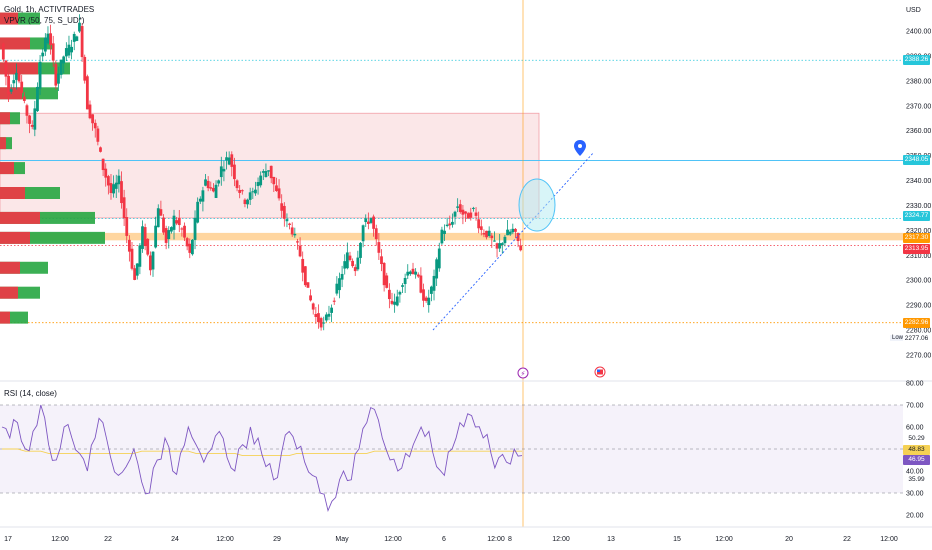  Describe the element at coordinates (918, 131) in the screenshot. I see `price-tick-label: 2360.00` at that location.